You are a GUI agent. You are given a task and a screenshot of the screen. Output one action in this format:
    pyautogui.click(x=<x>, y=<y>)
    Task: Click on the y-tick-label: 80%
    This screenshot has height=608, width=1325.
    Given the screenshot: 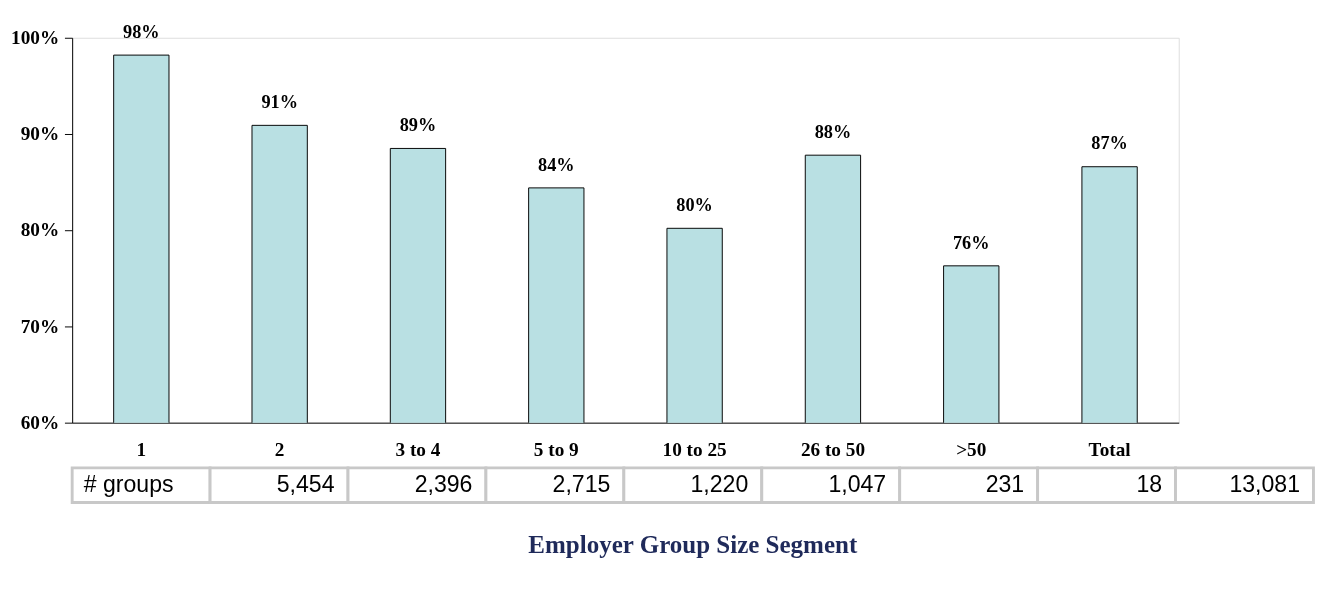 What is the action you would take?
    pyautogui.click(x=40, y=230)
    